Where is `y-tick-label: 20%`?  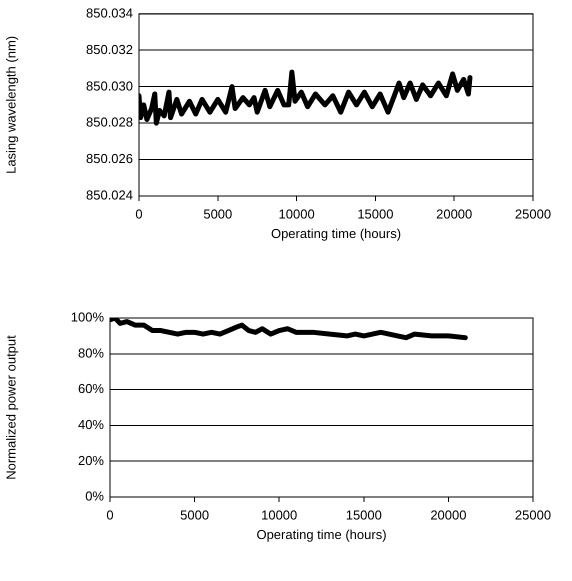 y-tick-label: 20% is located at coordinates (91, 460).